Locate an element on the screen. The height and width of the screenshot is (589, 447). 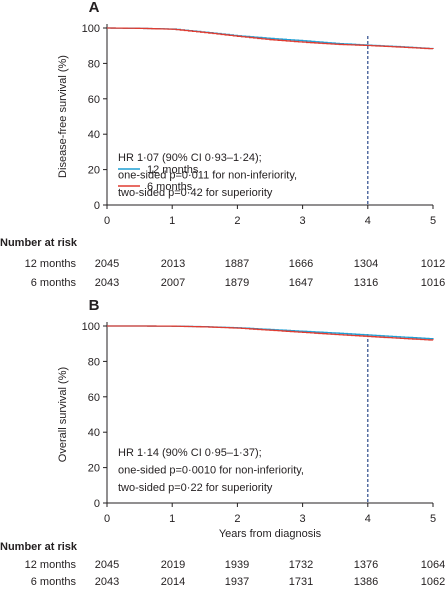
y-axis-label: Overall survival (%) is located at coordinates (63, 414).